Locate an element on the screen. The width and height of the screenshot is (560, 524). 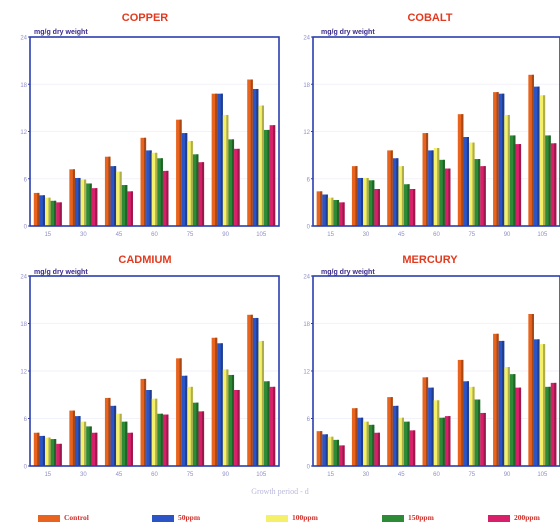
legend-label-200ppm: 200ppm is located at coordinates (527, 517).